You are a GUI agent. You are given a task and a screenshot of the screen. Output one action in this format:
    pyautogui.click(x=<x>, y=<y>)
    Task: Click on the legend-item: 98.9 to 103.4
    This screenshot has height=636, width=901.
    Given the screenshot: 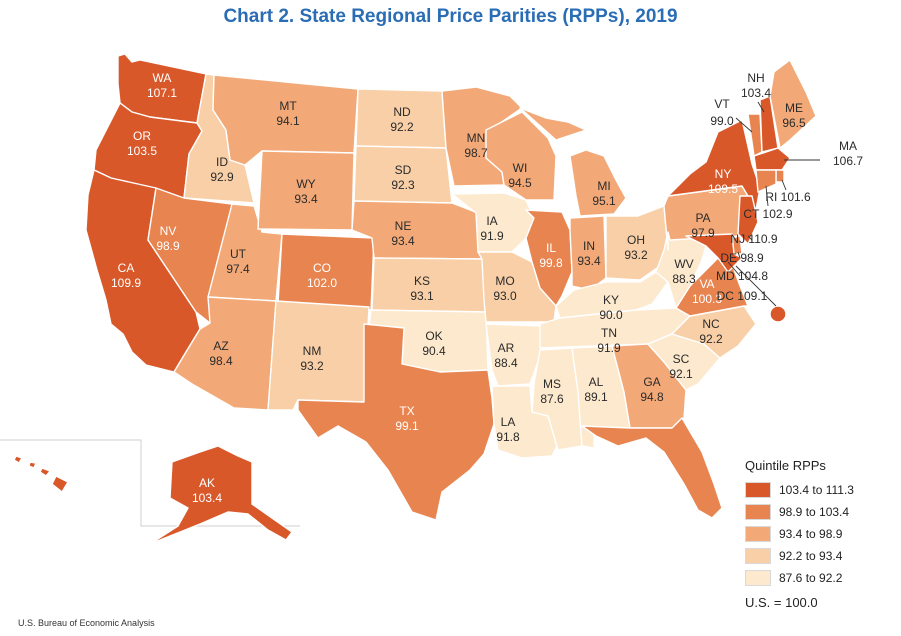 What is the action you would take?
    pyautogui.click(x=820, y=512)
    